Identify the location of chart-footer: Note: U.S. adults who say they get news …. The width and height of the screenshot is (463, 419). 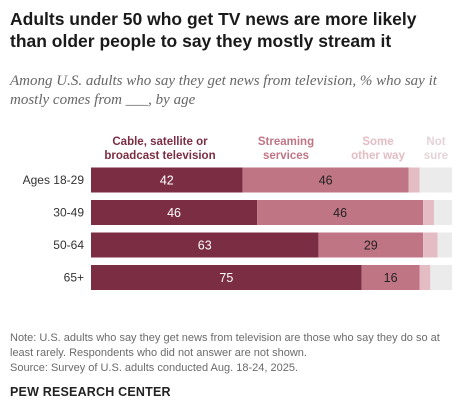
(232, 353).